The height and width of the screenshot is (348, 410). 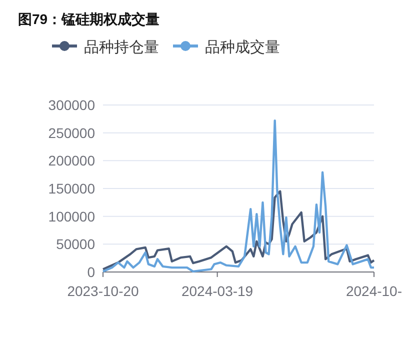 What do you see at coordinates (103, 291) in the screenshot?
I see `x-tick-label: 2023-10-20` at bounding box center [103, 291].